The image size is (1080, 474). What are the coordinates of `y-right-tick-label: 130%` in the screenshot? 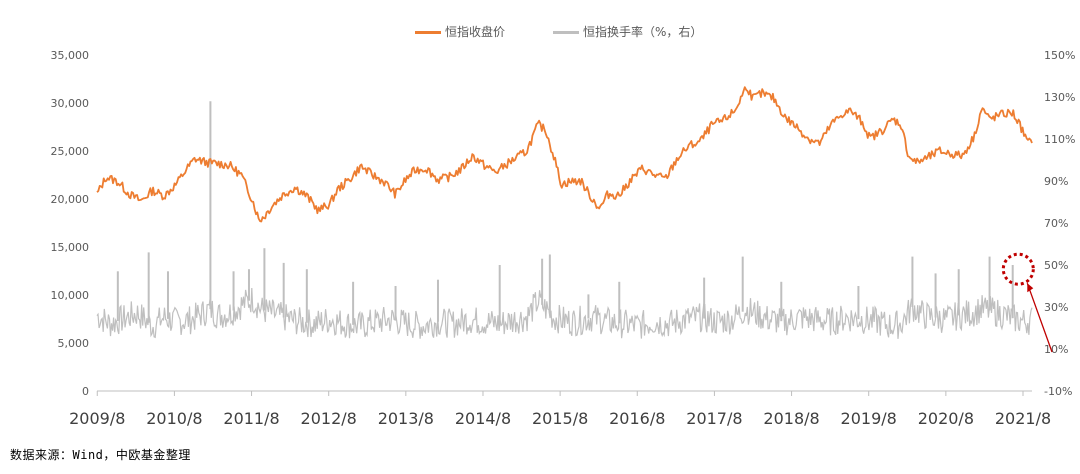 It's located at (1059, 97).